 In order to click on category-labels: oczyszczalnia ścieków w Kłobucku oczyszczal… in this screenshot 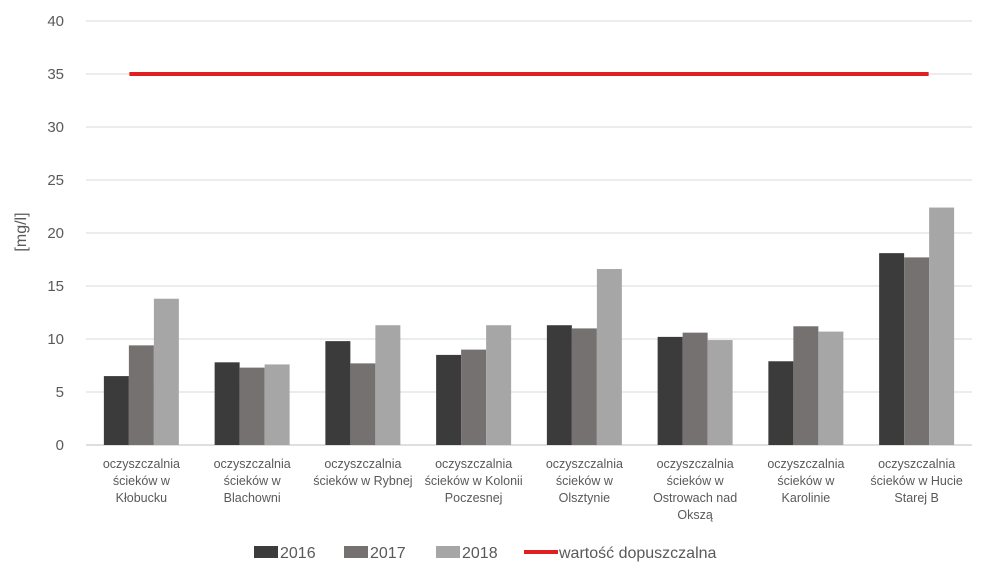, I will do `click(533, 489)`.